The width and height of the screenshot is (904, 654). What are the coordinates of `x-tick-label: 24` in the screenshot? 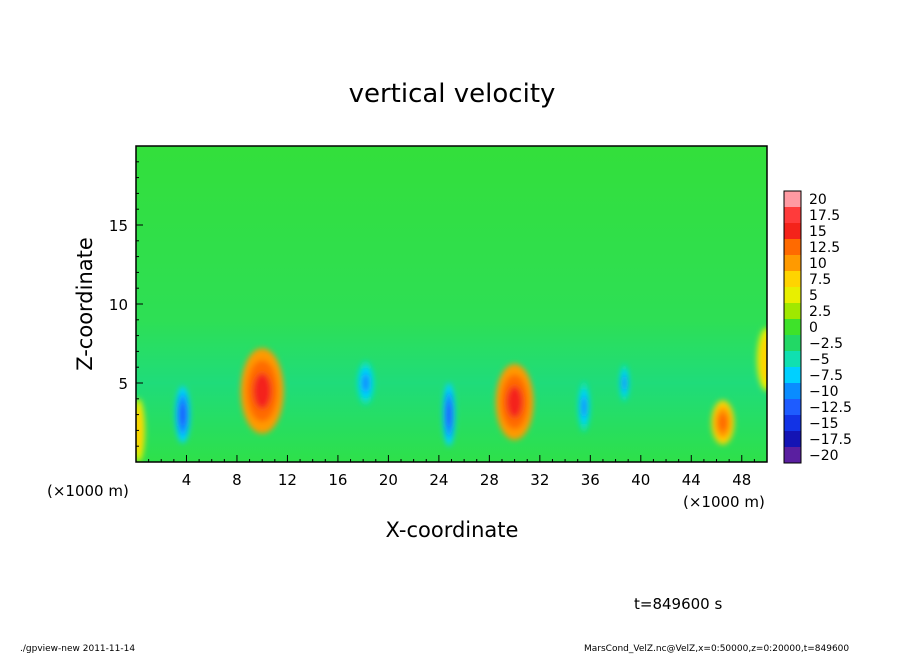 It's located at (438, 480).